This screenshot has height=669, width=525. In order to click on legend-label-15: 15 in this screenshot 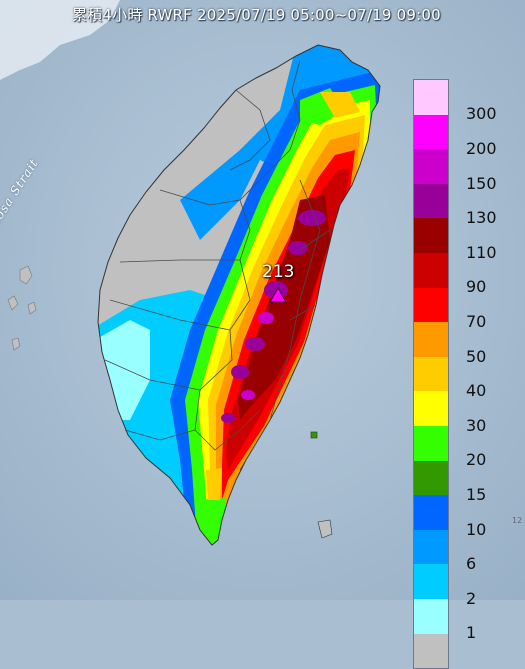, I will do `click(476, 494)`.